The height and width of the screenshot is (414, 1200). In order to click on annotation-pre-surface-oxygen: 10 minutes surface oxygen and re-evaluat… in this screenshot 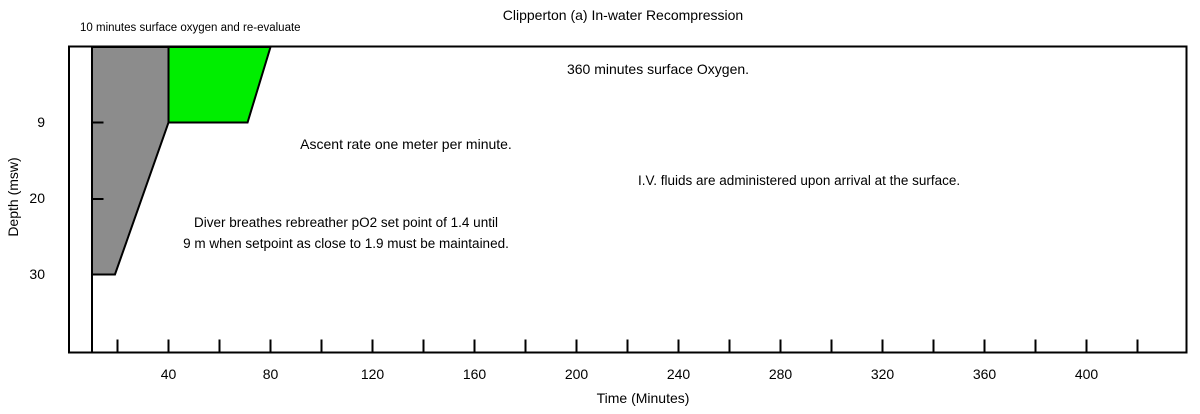, I will do `click(190, 28)`.